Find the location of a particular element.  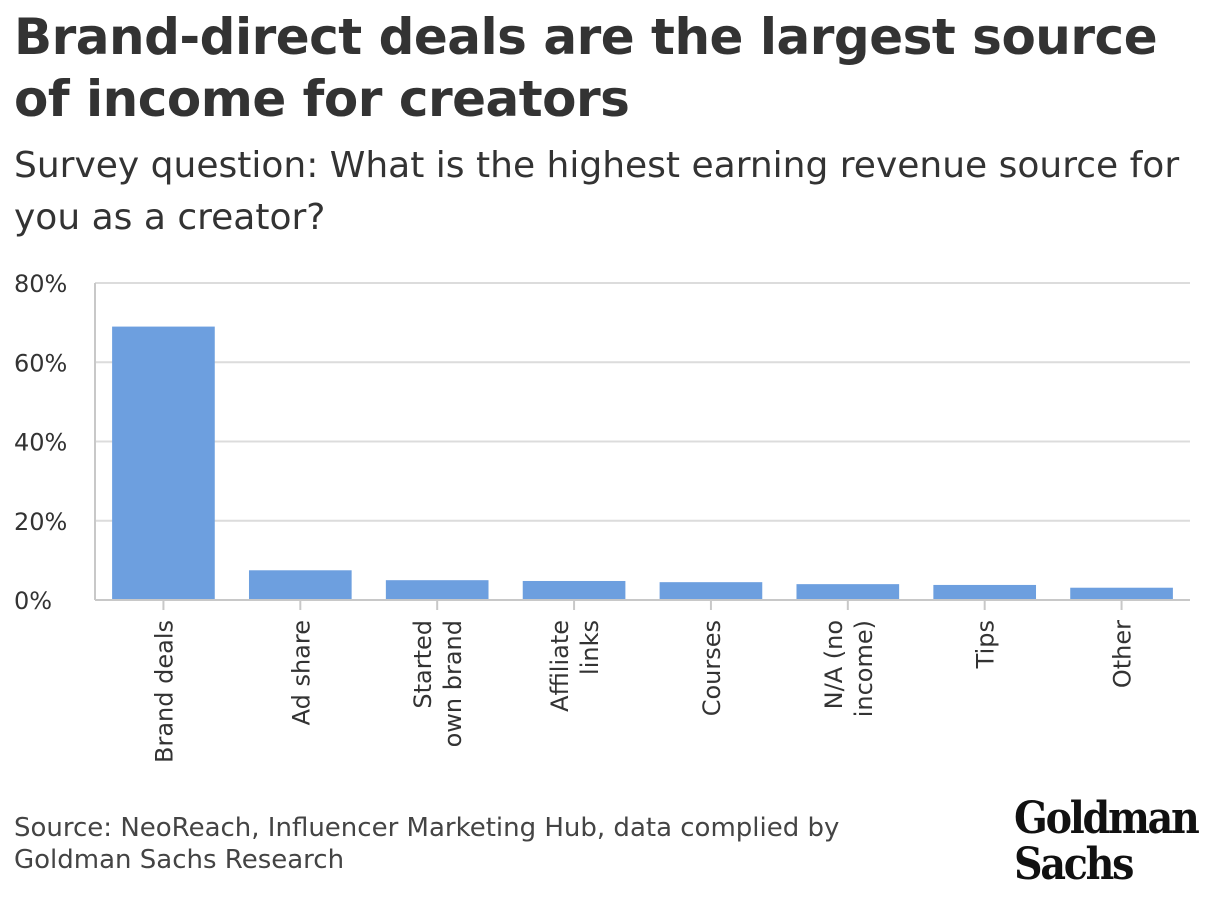

x-tick-label-6: Tips is located at coordinates (986, 644).